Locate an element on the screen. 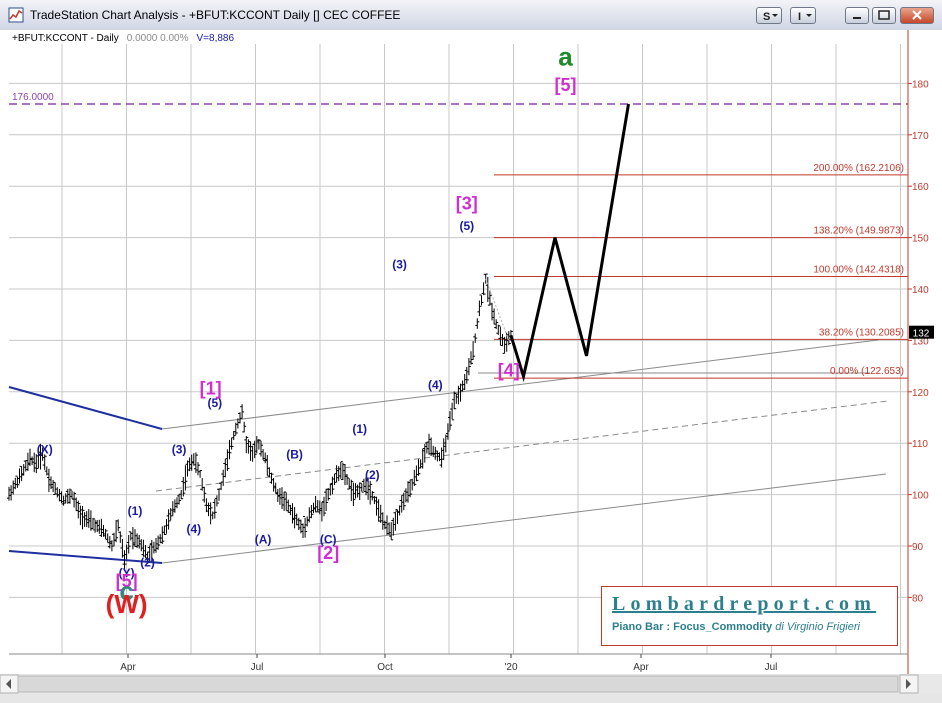  indicator-link-button: I is located at coordinates (803, 15).